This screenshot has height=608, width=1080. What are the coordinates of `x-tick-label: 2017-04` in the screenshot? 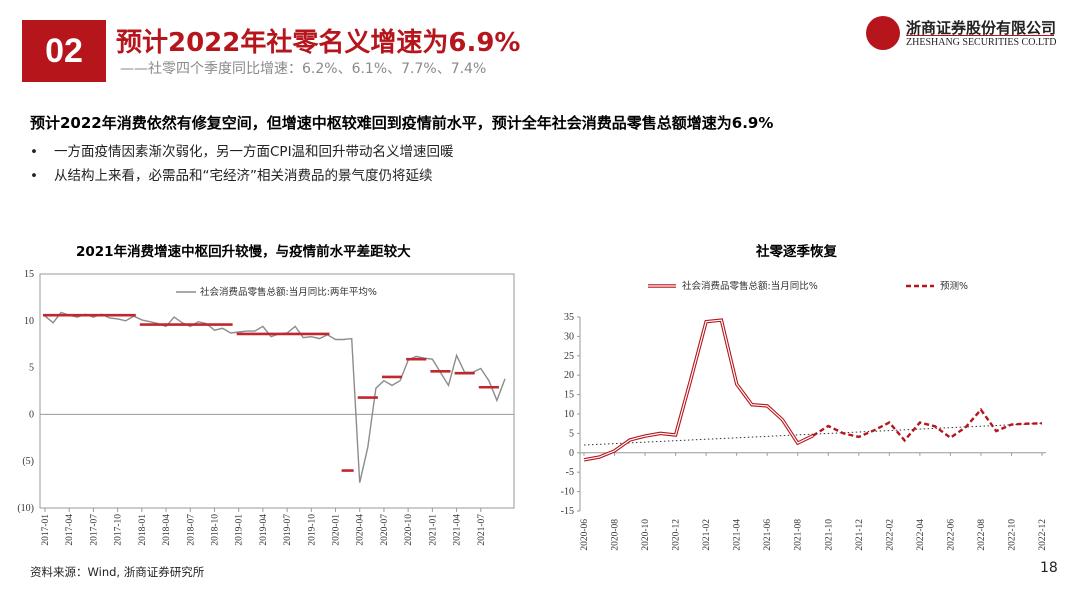 It's located at (70, 530).